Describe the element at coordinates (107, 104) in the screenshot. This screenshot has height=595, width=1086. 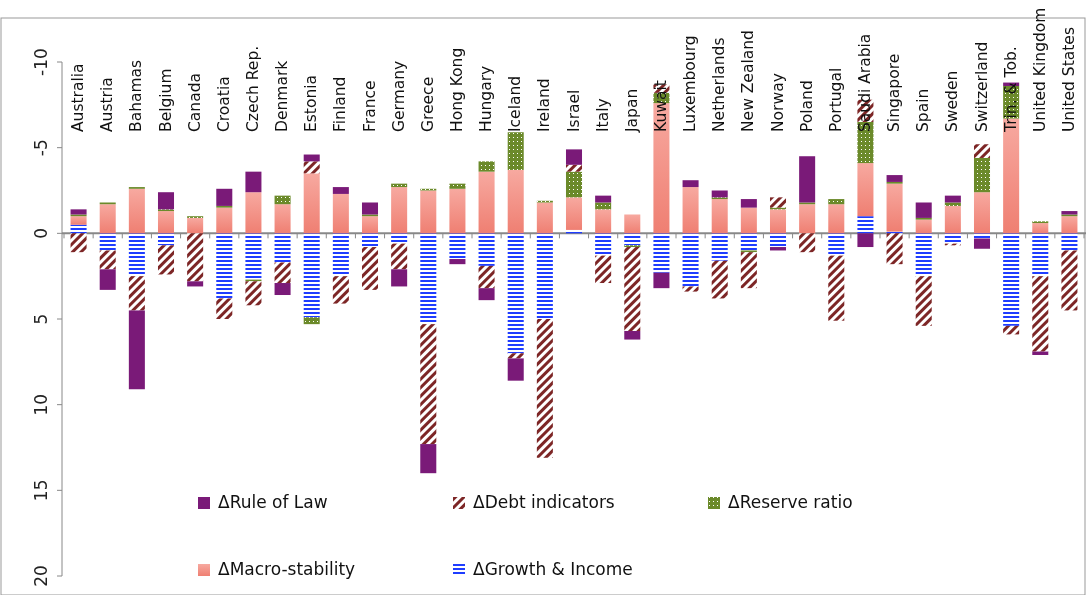
I see `x-tick-label: Austria` at that location.